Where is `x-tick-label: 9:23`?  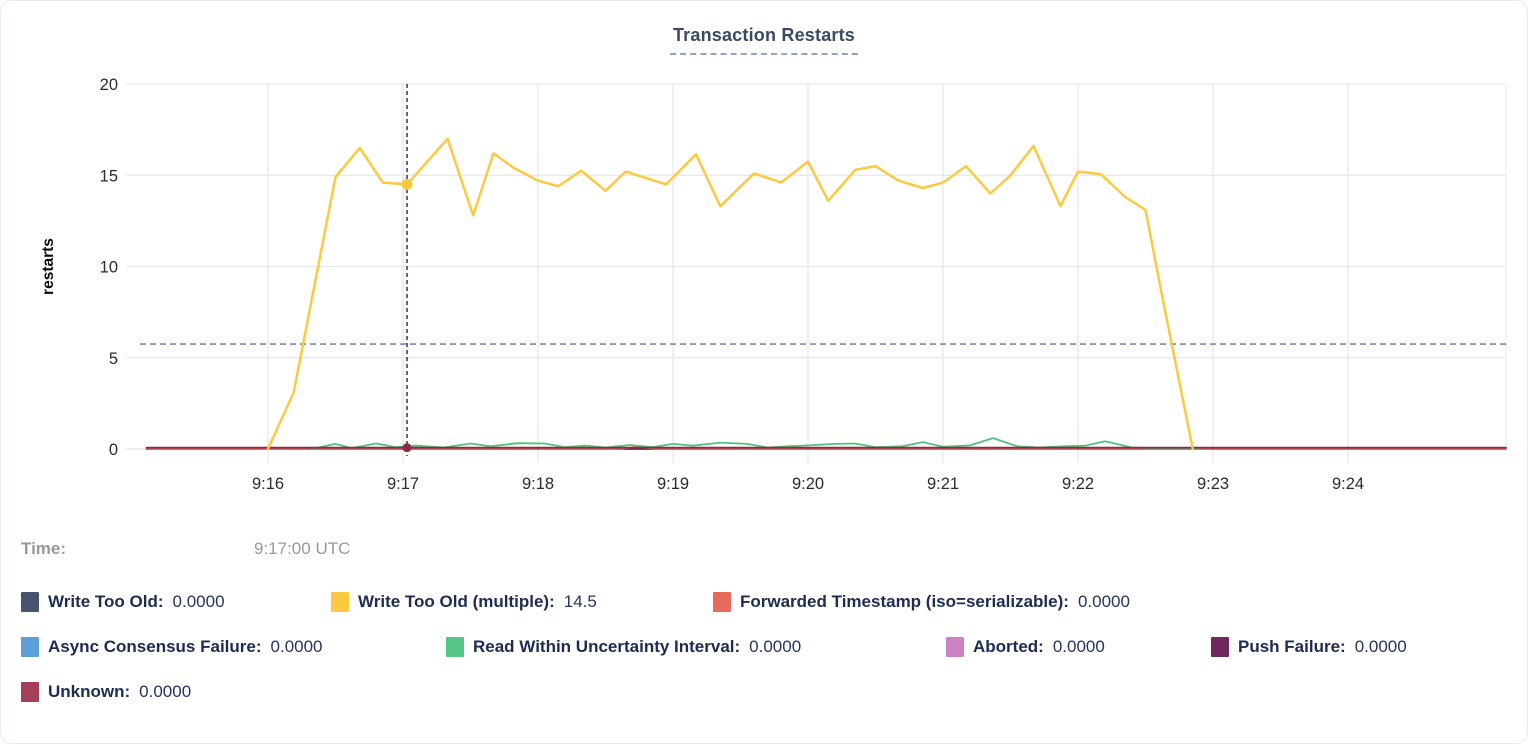
x-tick-label: 9:23 is located at coordinates (1213, 484).